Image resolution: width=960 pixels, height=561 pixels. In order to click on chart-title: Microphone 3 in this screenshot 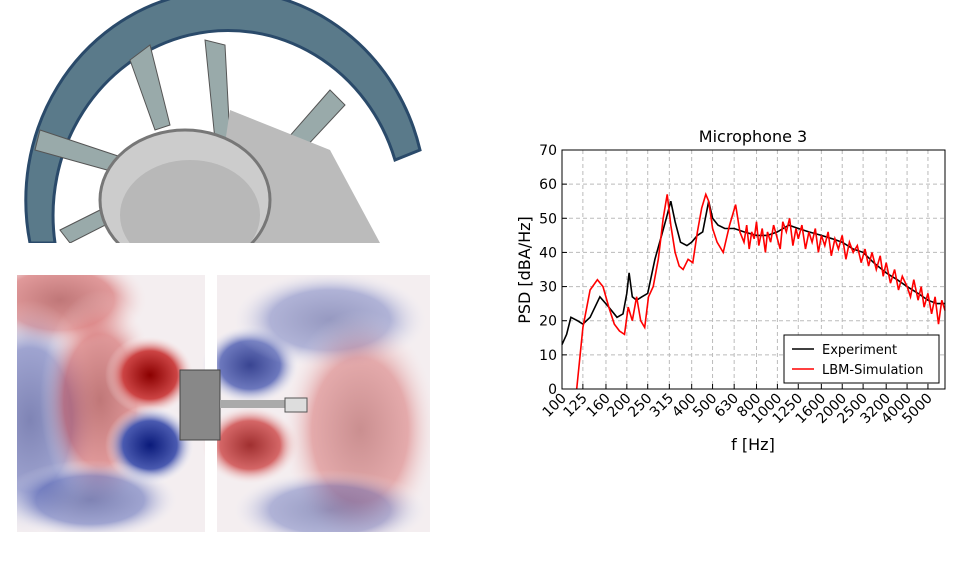, I will do `click(753, 136)`.